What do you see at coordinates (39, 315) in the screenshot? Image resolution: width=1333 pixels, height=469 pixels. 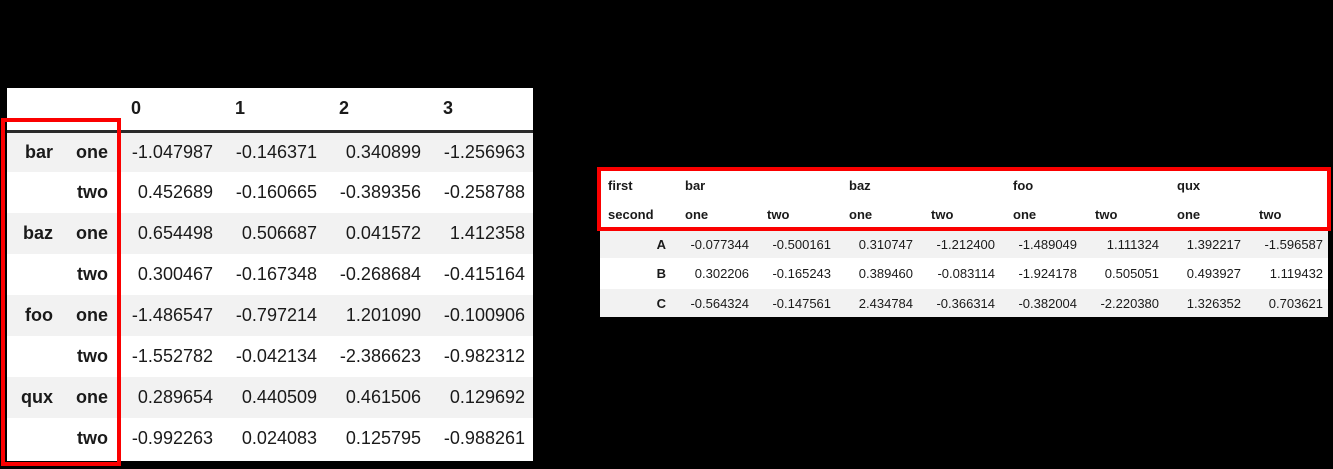 I see `row-index-level0-cell: foo` at bounding box center [39, 315].